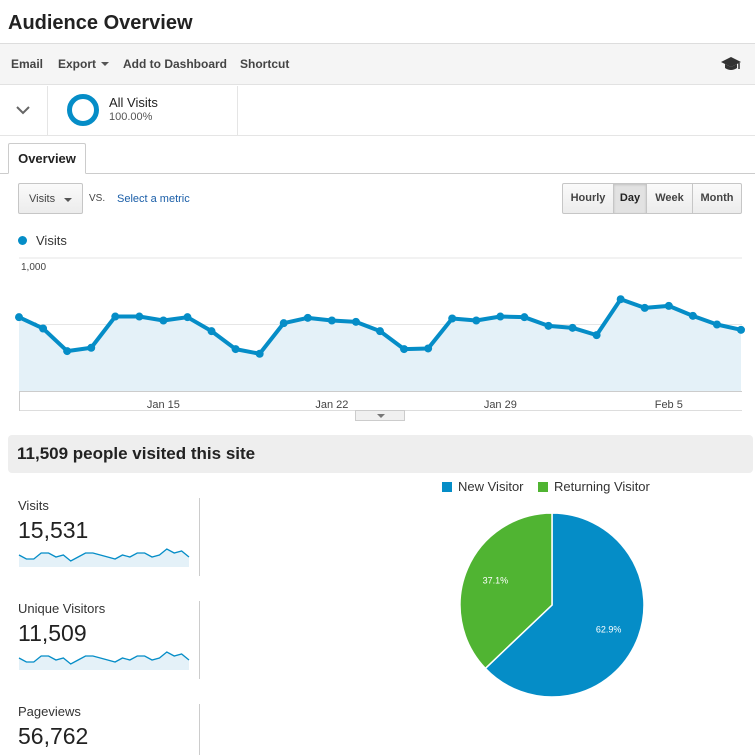  What do you see at coordinates (153, 199) in the screenshot?
I see `select-metric-link: Select a metric` at bounding box center [153, 199].